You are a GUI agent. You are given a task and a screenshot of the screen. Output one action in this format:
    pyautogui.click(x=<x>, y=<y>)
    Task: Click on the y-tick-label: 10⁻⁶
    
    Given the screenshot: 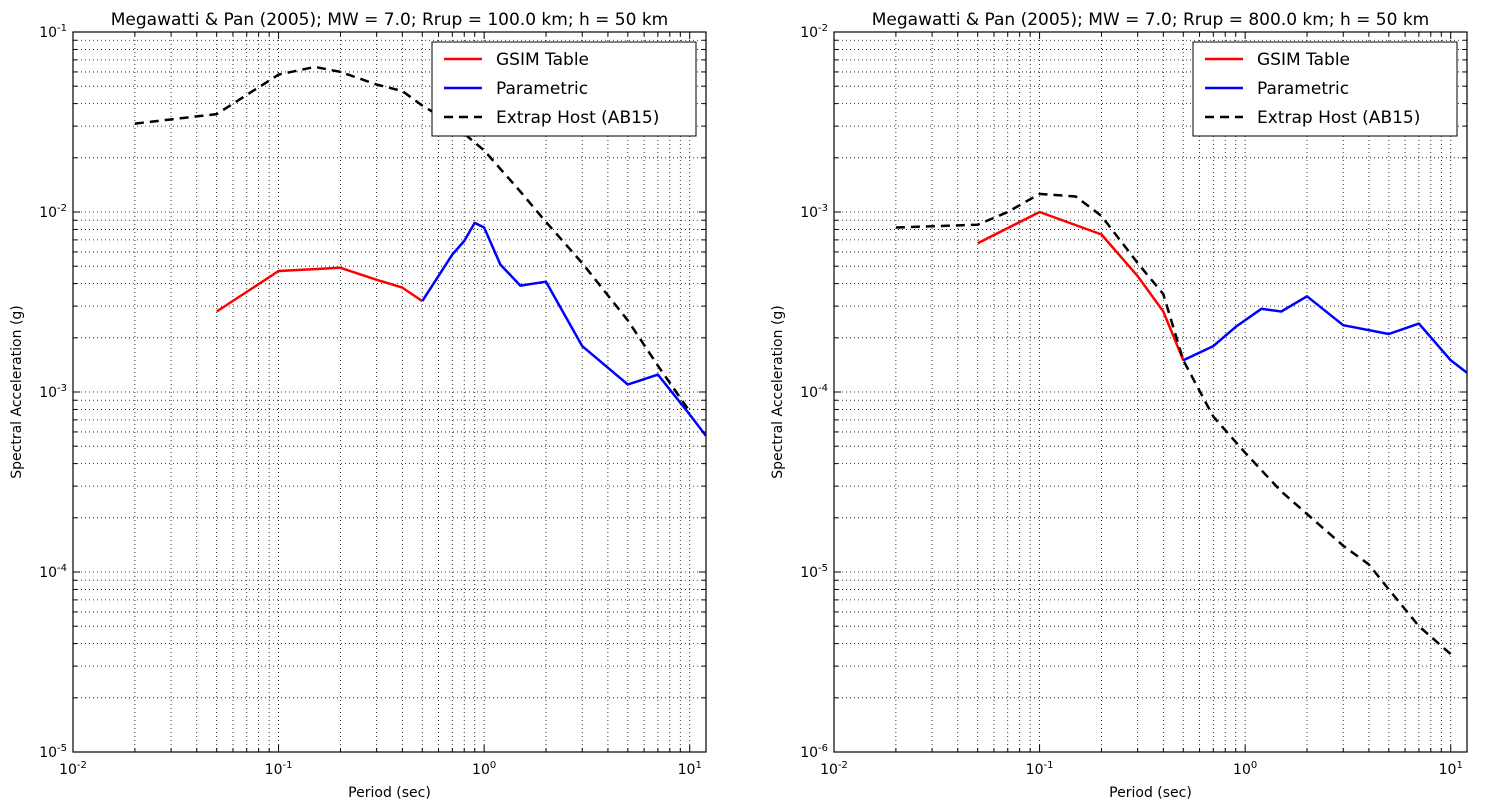 What is the action you would take?
    pyautogui.click(x=814, y=752)
    